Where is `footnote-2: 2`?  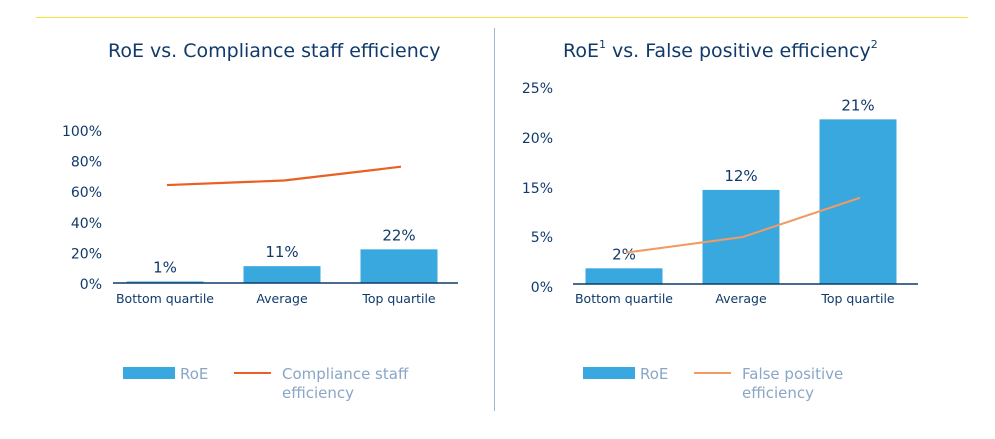
footnote-2: 2 is located at coordinates (874, 44).